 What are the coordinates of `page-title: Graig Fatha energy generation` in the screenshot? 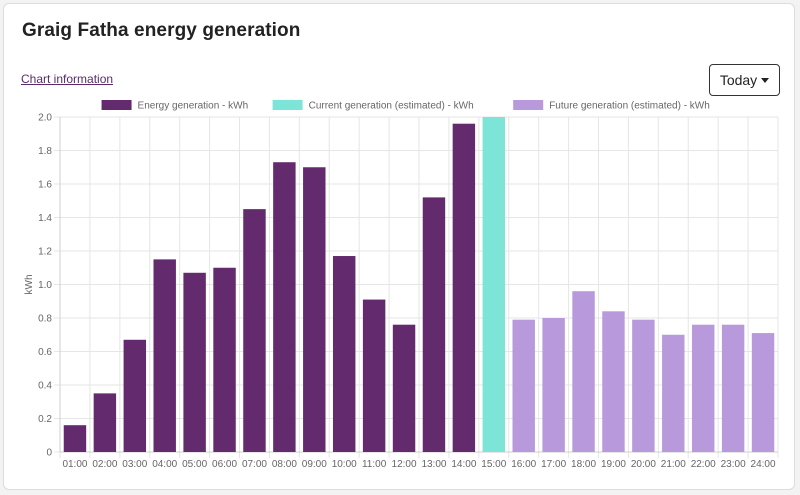 It's located at (161, 30).